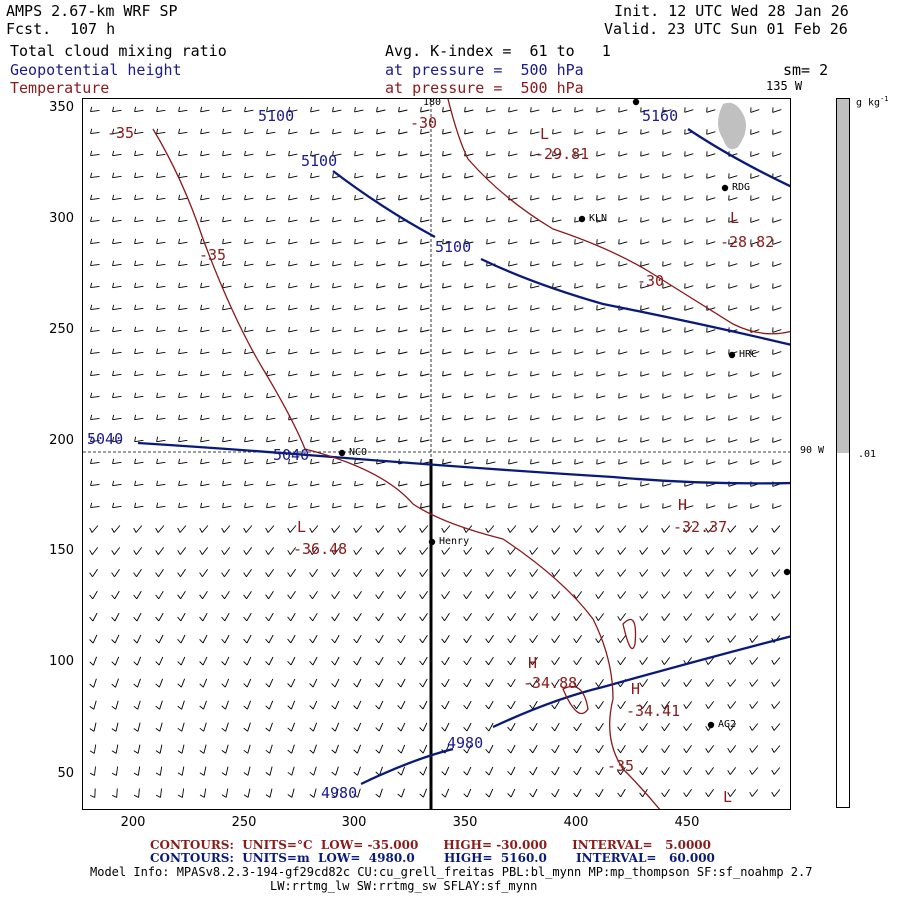 The height and width of the screenshot is (900, 900). Describe the element at coordinates (407, 766) in the screenshot. I see `height-contour-4980-a` at that location.